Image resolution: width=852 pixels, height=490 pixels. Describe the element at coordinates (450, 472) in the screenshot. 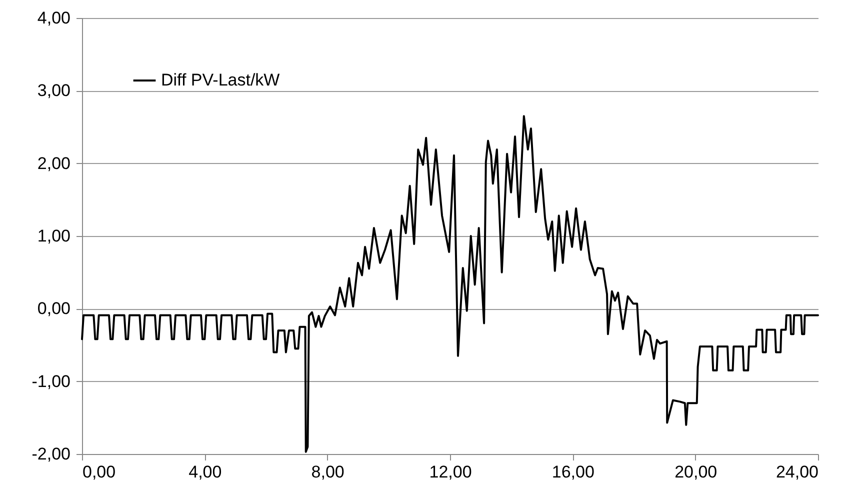

I see `x-tick-label: 12,00` at that location.